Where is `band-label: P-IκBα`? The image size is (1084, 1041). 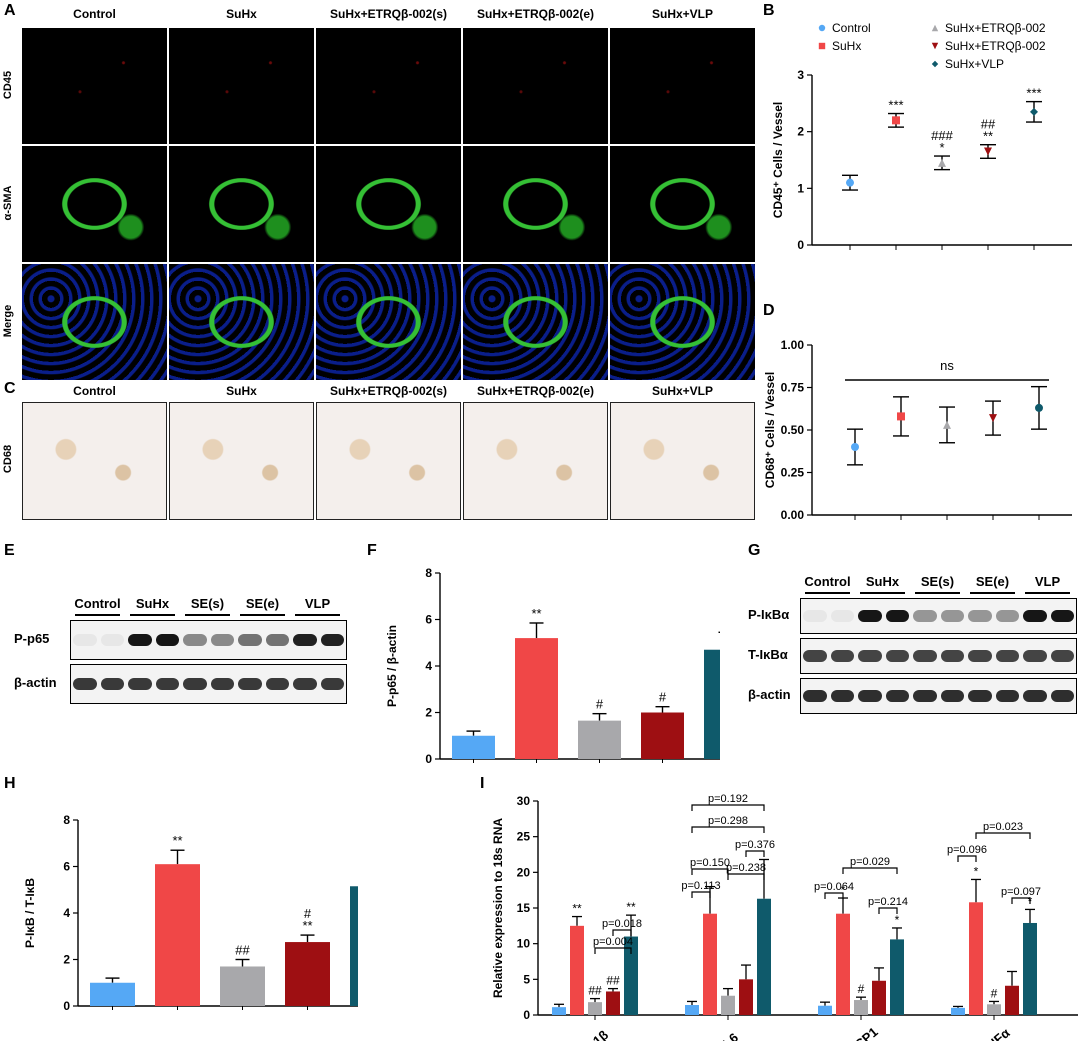
band-label: P-IκBα is located at coordinates (769, 614).